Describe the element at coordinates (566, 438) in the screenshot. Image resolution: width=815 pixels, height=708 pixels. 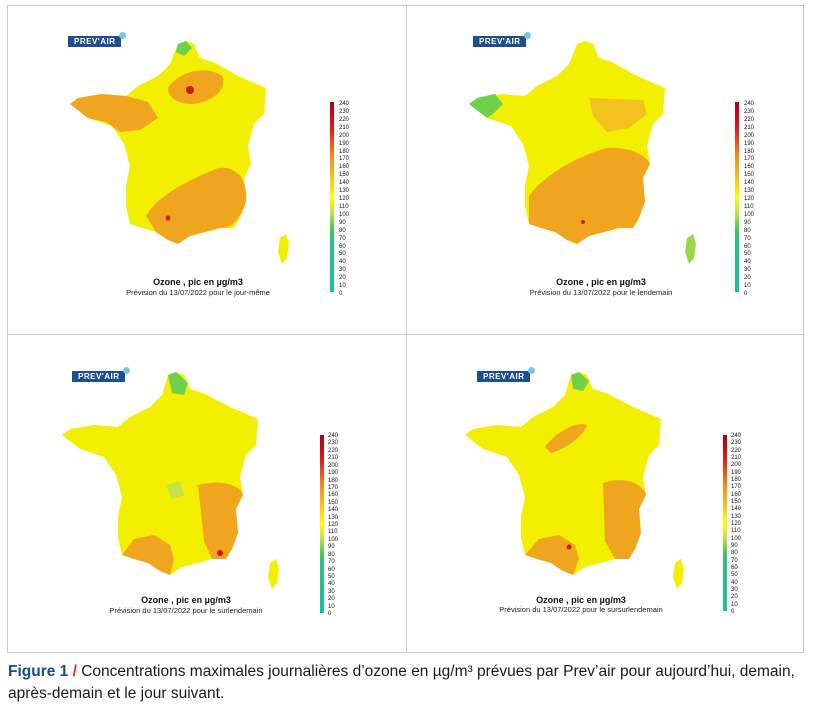
I see `zone-north-orange-band` at that location.